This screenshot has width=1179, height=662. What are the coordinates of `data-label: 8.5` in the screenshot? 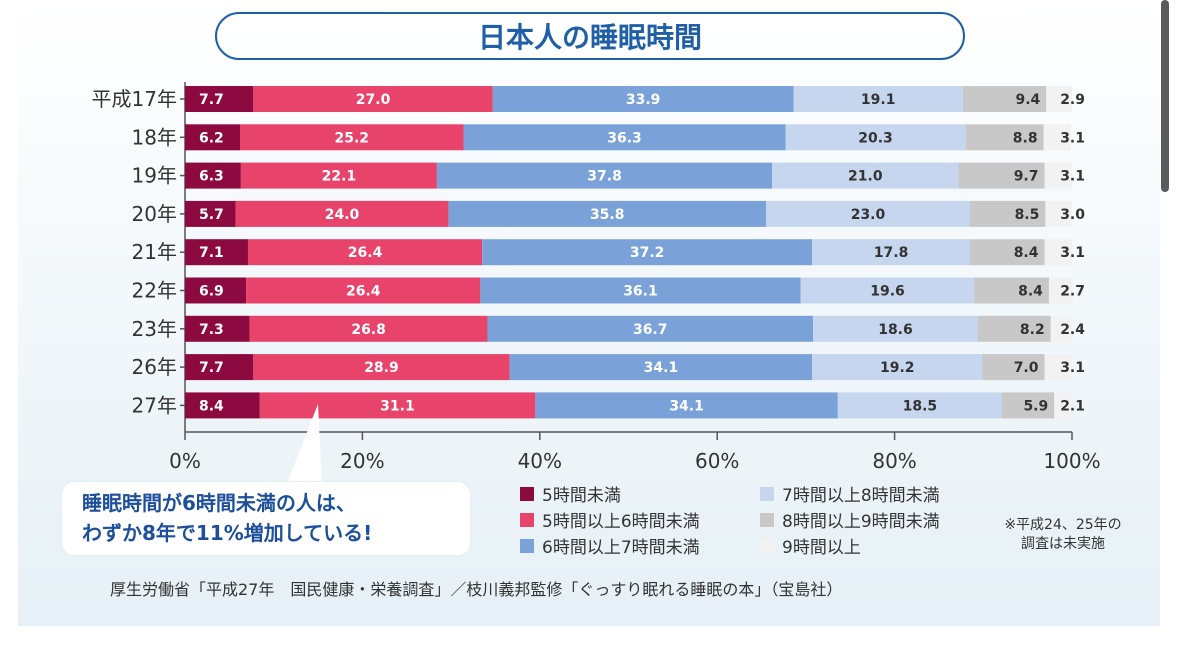 It's located at (1027, 215).